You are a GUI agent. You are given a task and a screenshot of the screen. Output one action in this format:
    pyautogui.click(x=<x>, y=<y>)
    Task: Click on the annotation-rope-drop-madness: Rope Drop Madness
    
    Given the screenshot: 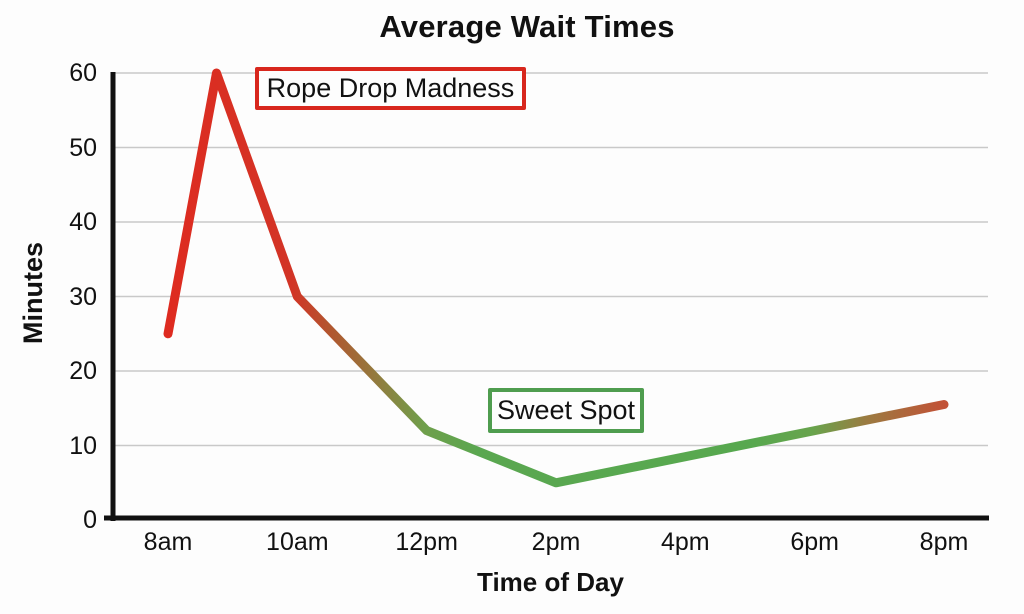 What is the action you would take?
    pyautogui.click(x=390, y=88)
    